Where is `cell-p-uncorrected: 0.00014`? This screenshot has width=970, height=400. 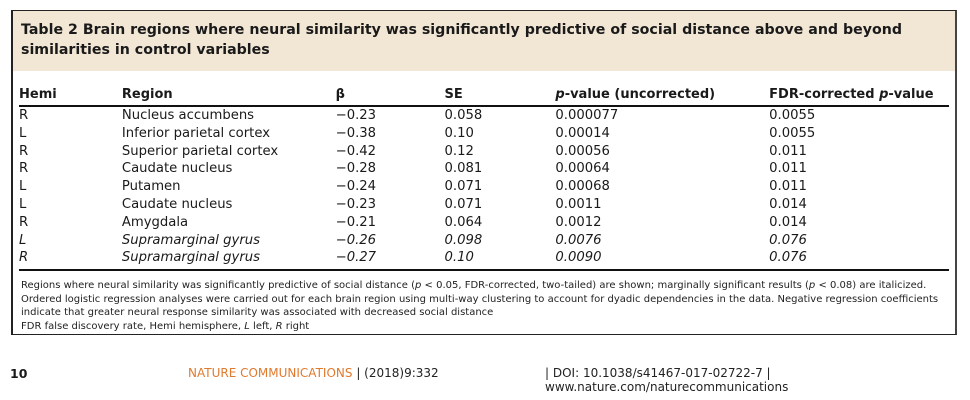 cell-p-uncorrected: 0.00014 is located at coordinates (582, 133).